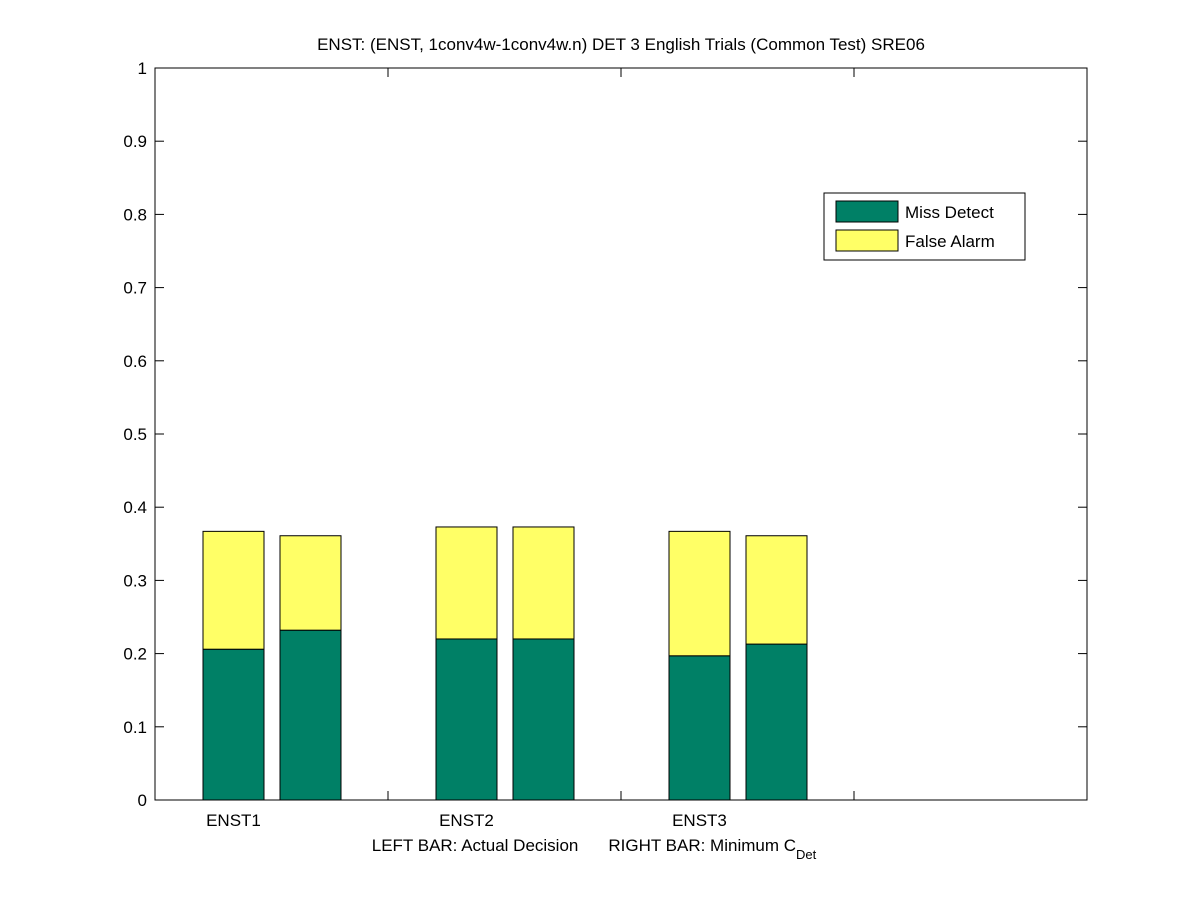 The width and height of the screenshot is (1201, 900). What do you see at coordinates (949, 212) in the screenshot?
I see `legend-label: Miss Detect` at bounding box center [949, 212].